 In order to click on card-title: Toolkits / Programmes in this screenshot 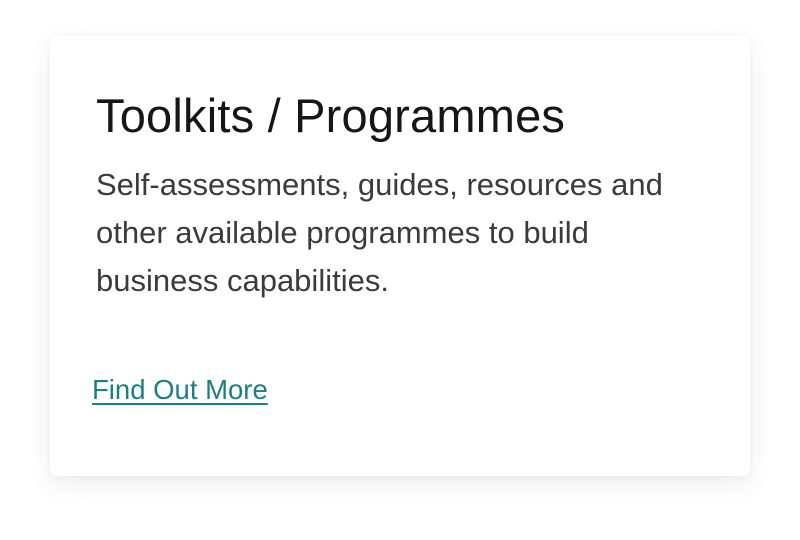, I will do `click(331, 115)`.